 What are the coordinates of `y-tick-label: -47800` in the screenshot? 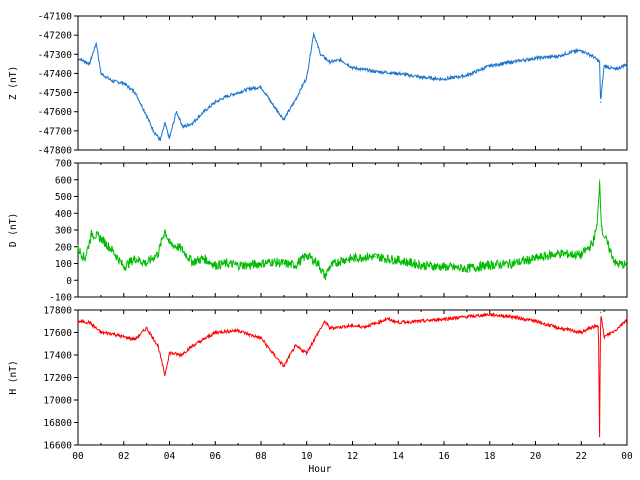 It's located at (55, 151).